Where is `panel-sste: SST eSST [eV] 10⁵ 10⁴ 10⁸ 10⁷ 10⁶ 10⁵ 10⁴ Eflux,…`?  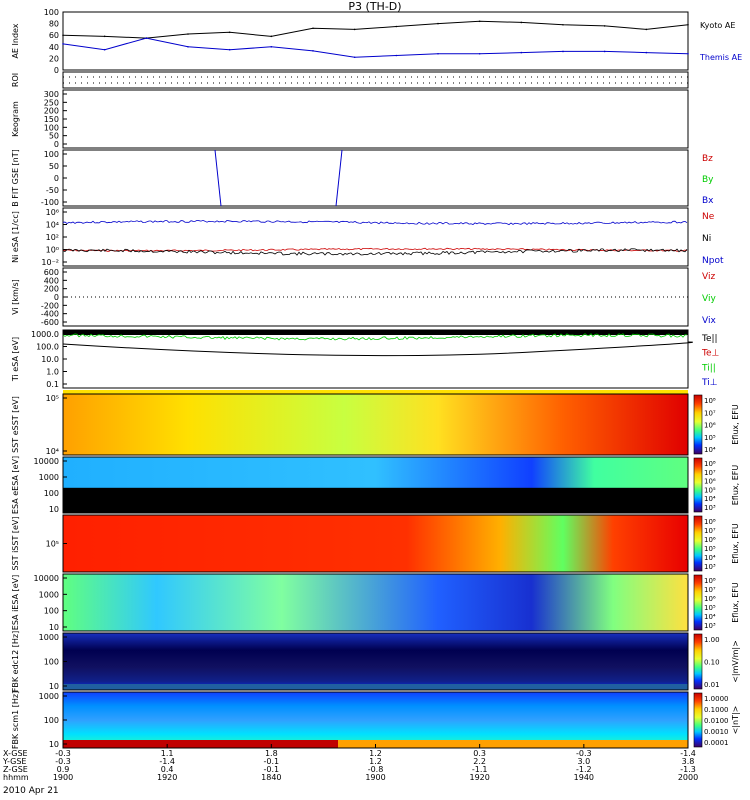
panel-sste: SST eSST [eV] 10⁵ 10⁴ 10⁸ 10⁷ 10⁶ 10⁵ 10⁴ Eflux,… is located at coordinates (375, 424).